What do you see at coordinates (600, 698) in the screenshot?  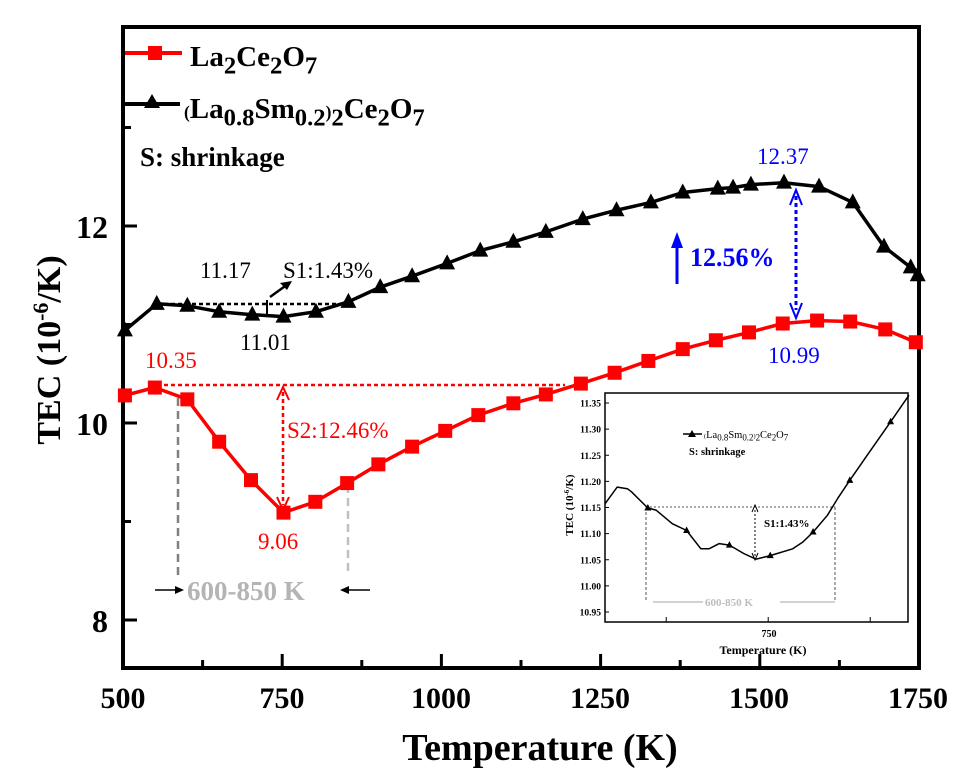 I see `x-tick-label: 1250` at bounding box center [600, 698].